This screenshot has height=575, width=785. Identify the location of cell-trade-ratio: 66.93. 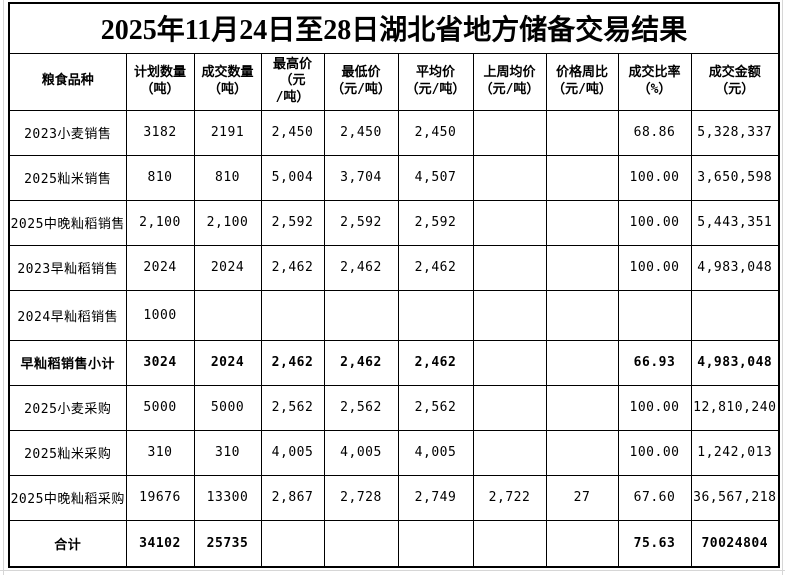
(654, 362).